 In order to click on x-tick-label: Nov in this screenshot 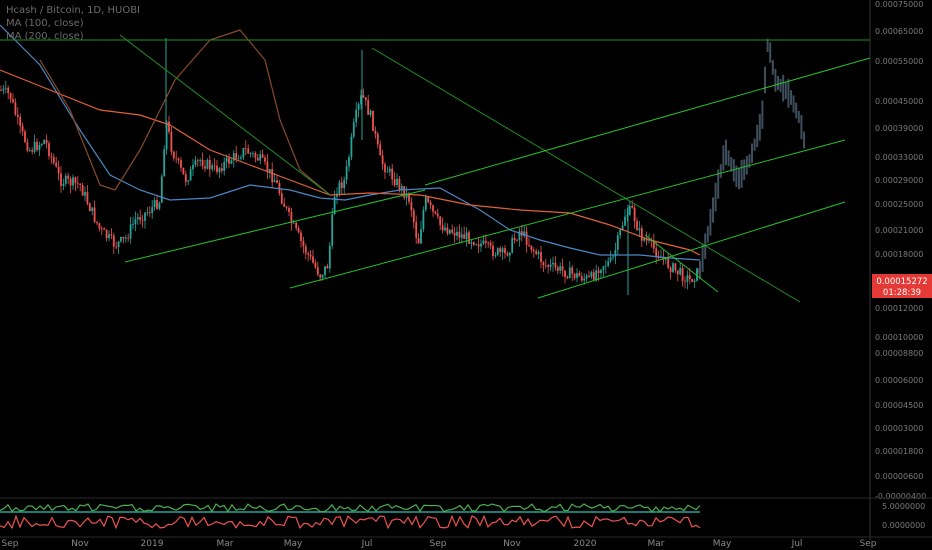, I will do `click(80, 544)`.